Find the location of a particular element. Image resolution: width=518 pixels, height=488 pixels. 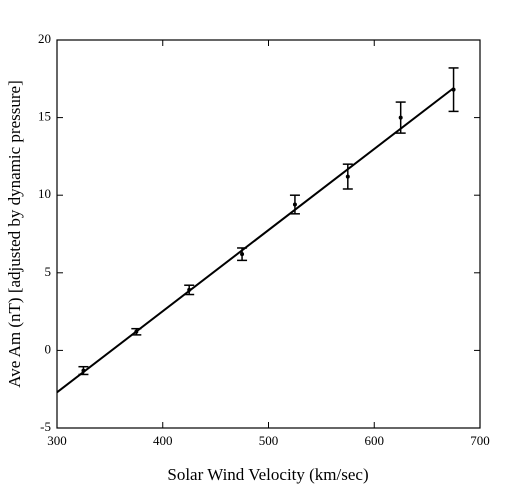

y-tick-label: 0 is located at coordinates (48, 348).